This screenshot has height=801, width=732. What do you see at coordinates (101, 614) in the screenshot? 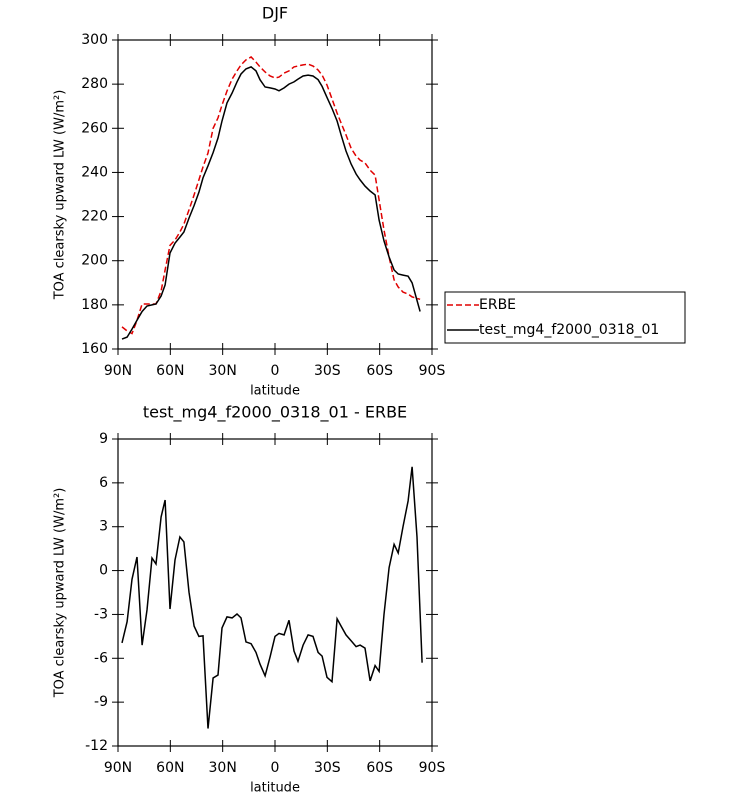
I see `y-tick-label: -3` at bounding box center [101, 614].